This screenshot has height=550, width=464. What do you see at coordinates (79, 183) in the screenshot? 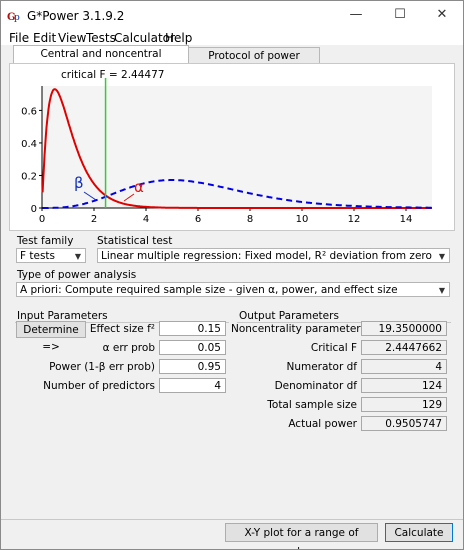
I see `beta-label: β` at bounding box center [79, 183].